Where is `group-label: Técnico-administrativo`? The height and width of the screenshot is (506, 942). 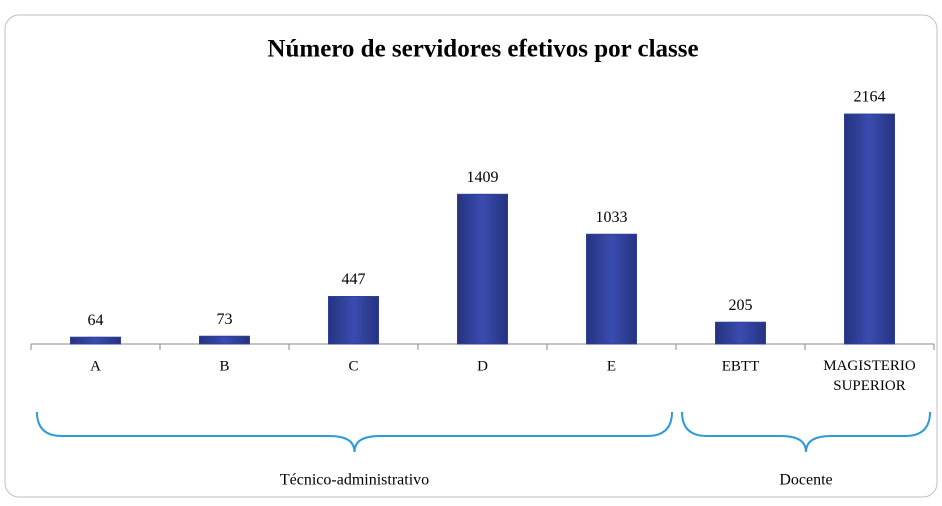 group-label: Técnico-administrativo is located at coordinates (354, 480).